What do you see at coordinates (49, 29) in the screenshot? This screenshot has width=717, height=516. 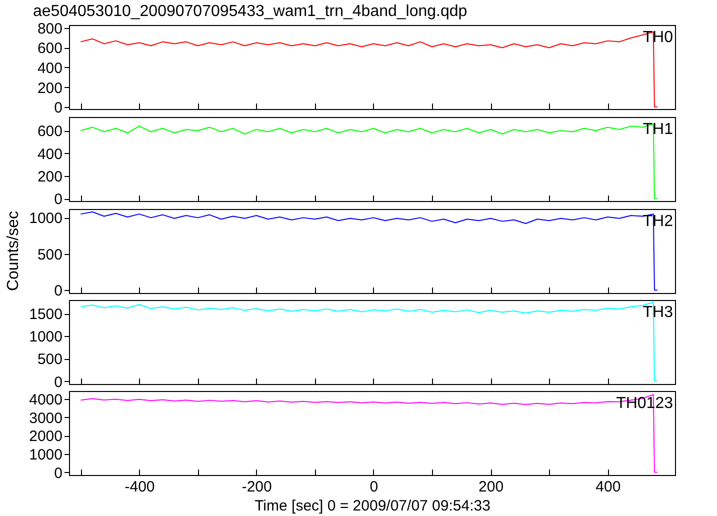 I see `y-tick-label: 800` at bounding box center [49, 29].